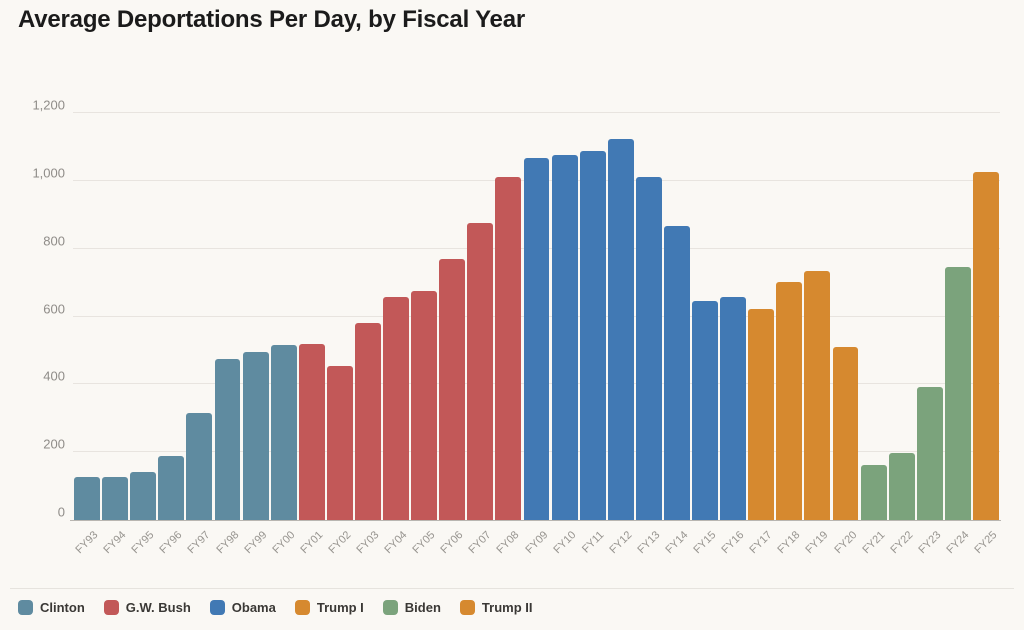  Describe the element at coordinates (592, 335) in the screenshot. I see `bar-FY11` at that location.